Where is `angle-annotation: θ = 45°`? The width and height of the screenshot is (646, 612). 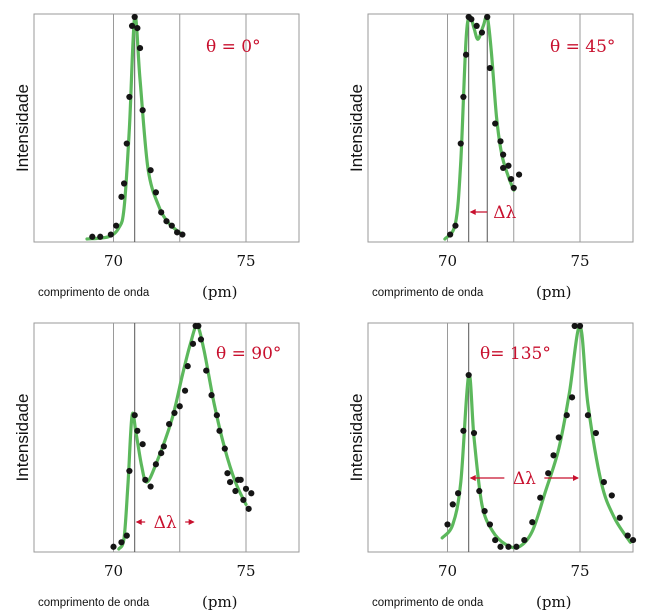
angle-annotation: θ = 45° is located at coordinates (582, 47).